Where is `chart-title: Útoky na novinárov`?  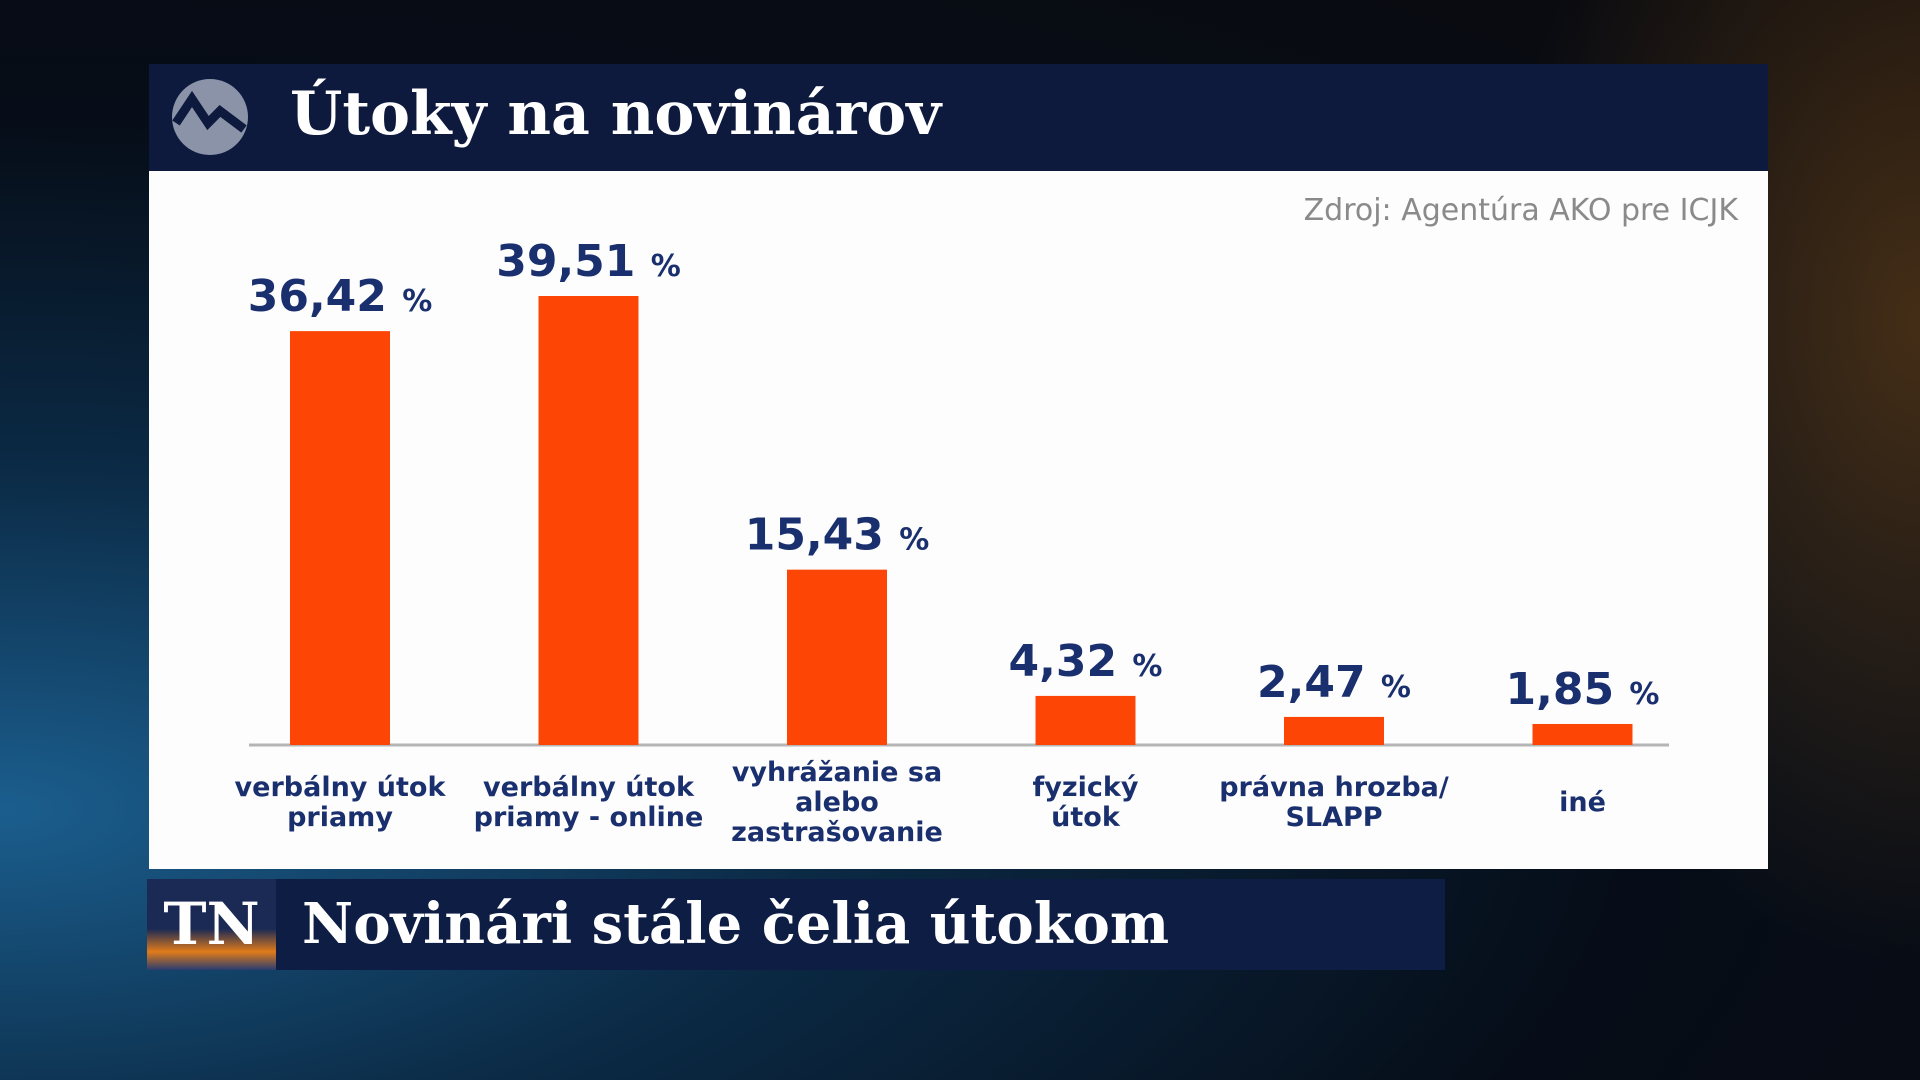
chart-title: Útoky na novinárov is located at coordinates (616, 114).